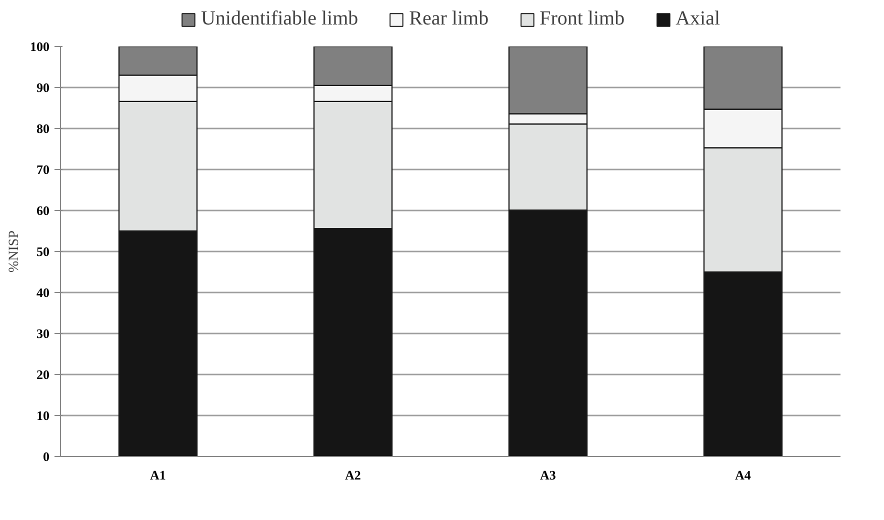  Describe the element at coordinates (743, 475) in the screenshot. I see `x-tick-label: A4` at that location.